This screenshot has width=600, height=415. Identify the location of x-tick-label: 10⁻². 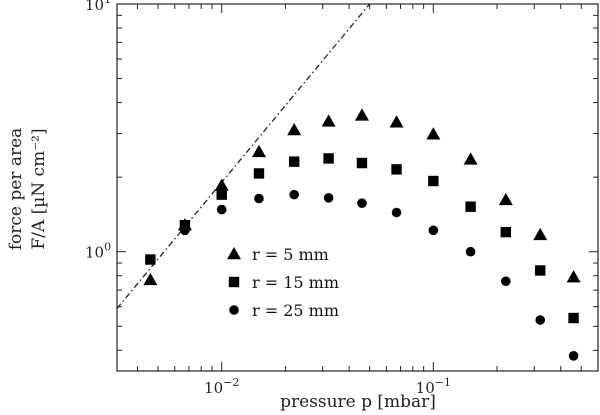
(221, 386).